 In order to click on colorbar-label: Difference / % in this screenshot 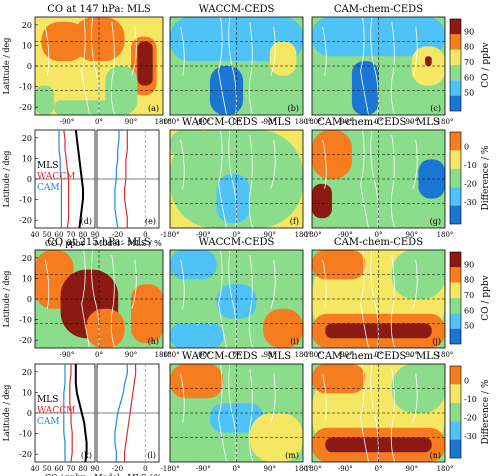, I will do `click(486, 411)`.